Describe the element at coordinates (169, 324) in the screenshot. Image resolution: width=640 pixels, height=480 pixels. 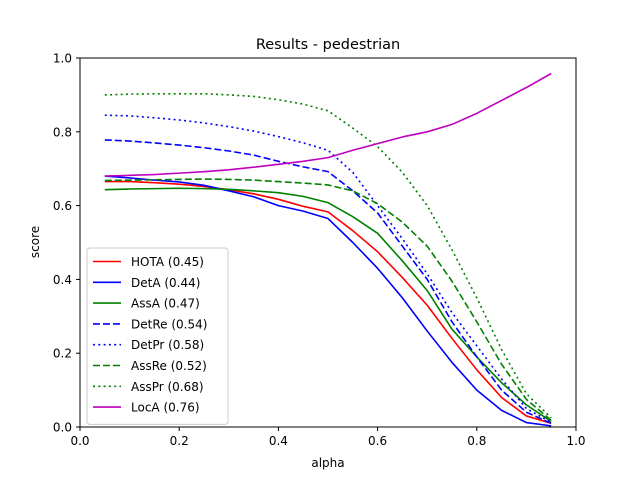
I see `legend-label: DetRe (0.54)` at that location.